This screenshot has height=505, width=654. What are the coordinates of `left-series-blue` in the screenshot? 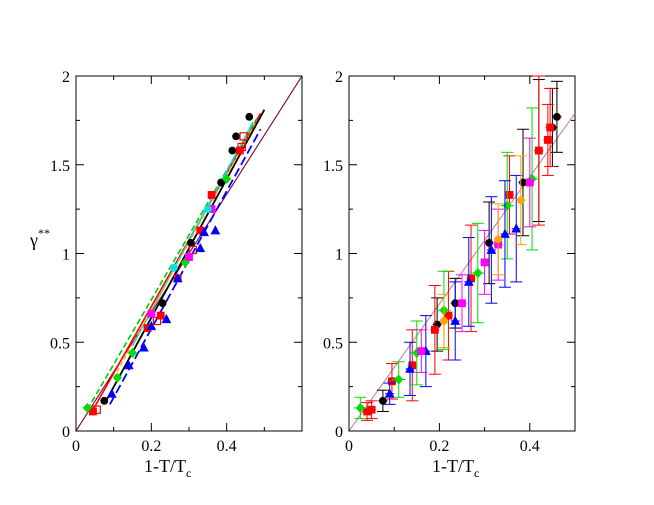 It's located at (163, 311).